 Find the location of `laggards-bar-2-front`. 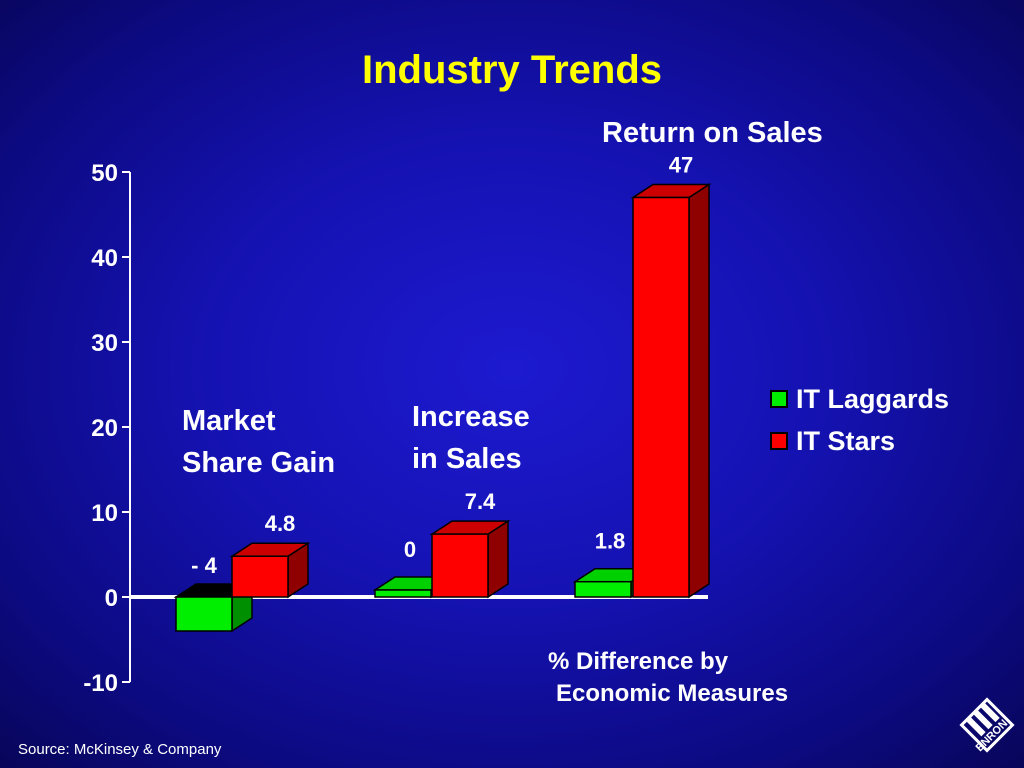

laggards-bar-2-front is located at coordinates (403, 593).